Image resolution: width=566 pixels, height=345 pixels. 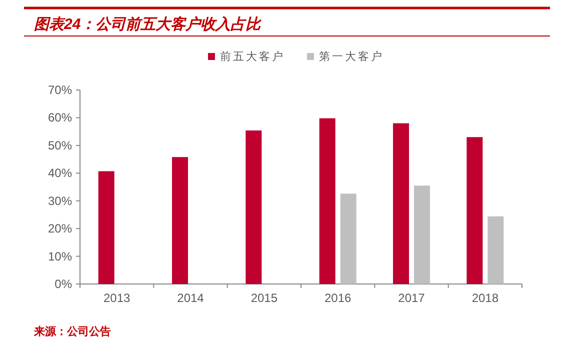 I want to click on y-tick-label: 60%, so click(x=60, y=117).